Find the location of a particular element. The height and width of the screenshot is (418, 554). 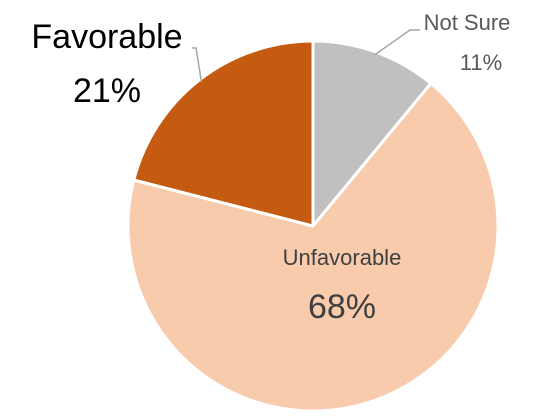

pie-slice-favorable is located at coordinates (223, 133).